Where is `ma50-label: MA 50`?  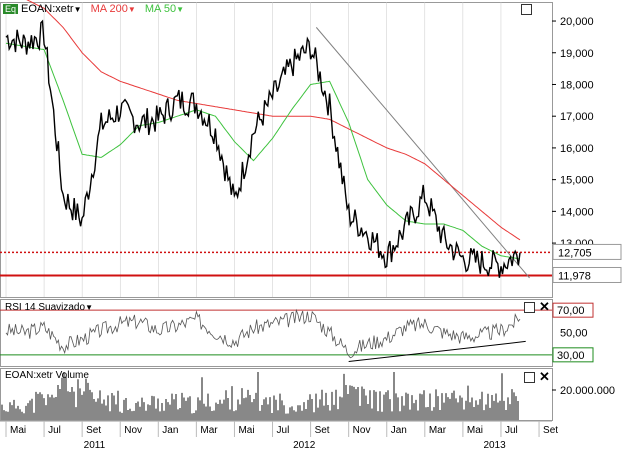 ma50-label: MA 50 is located at coordinates (160, 9).